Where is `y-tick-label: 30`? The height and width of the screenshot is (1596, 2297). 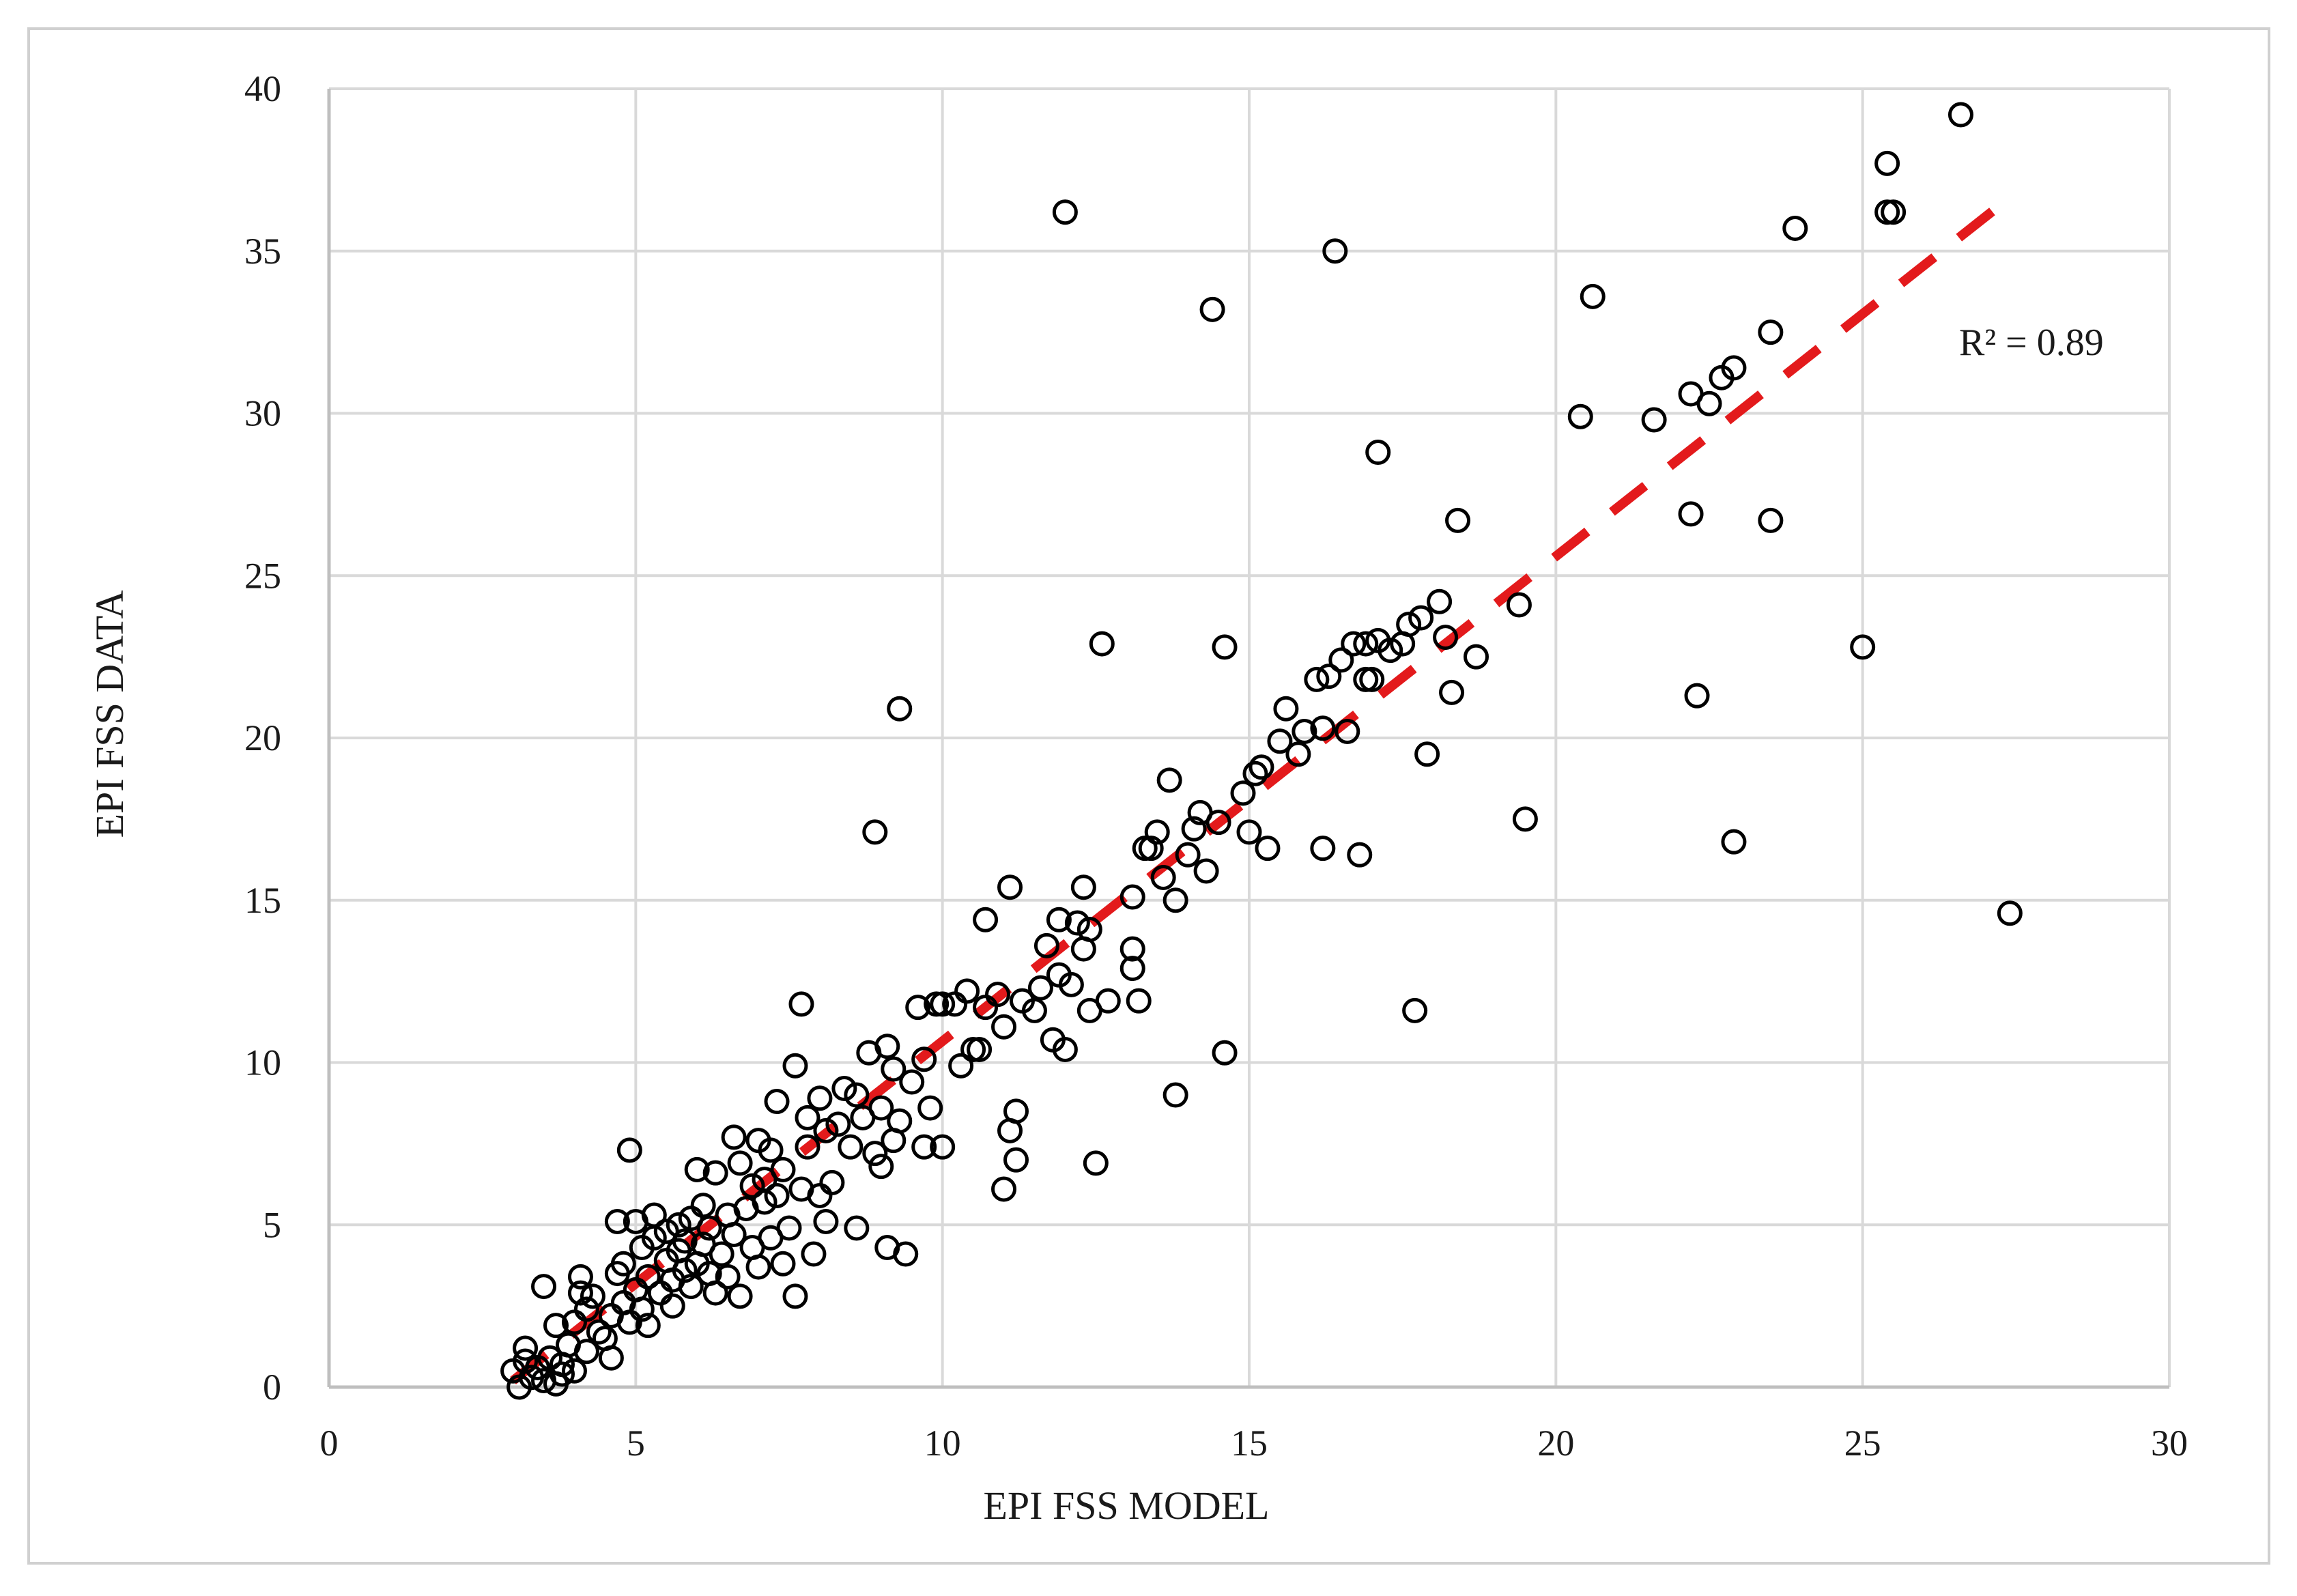 y-tick-label: 30 is located at coordinates (262, 413).